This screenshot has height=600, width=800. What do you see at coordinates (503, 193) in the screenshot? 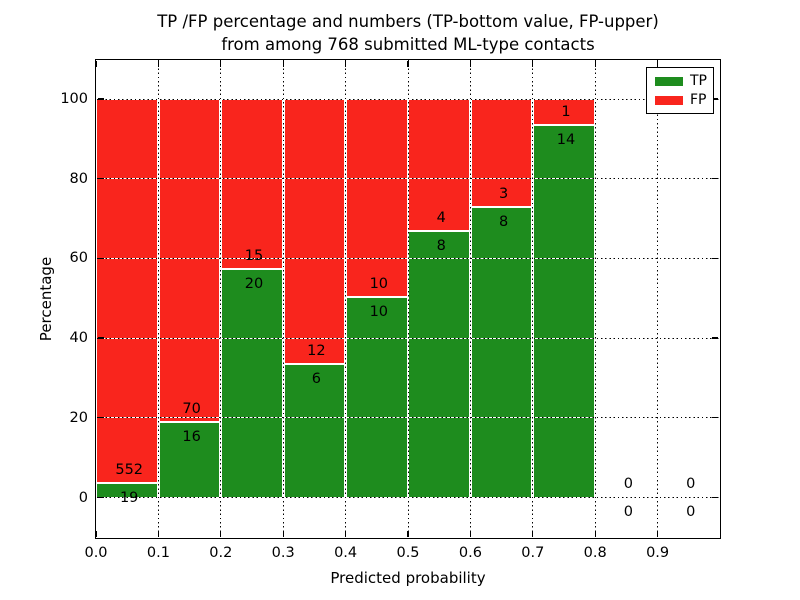
I see `fp-count-label-6: 3` at bounding box center [503, 193].